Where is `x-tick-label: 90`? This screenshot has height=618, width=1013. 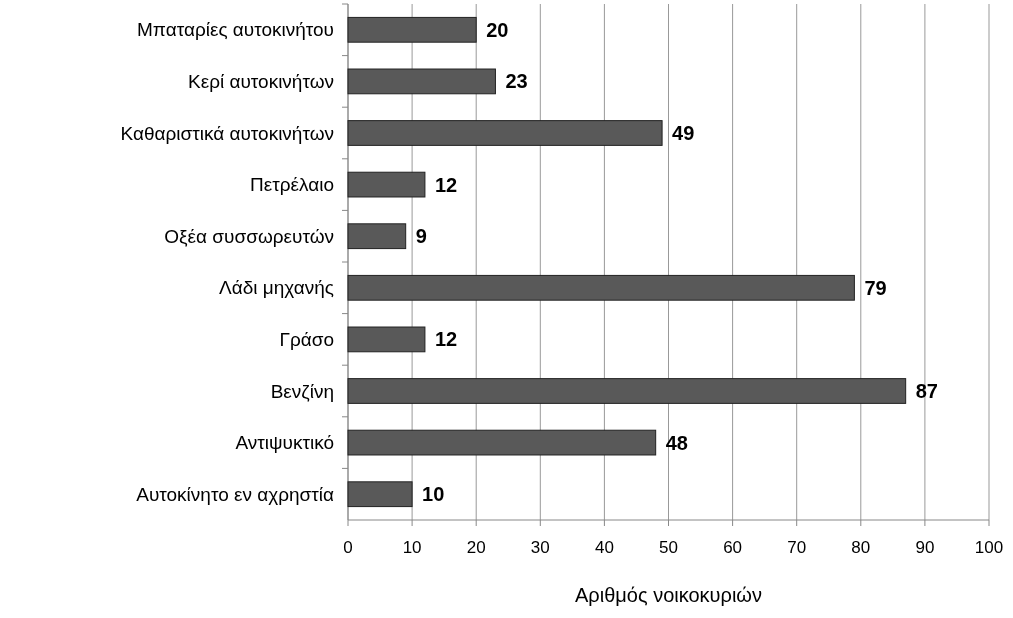
x-tick-label: 90 is located at coordinates (925, 547).